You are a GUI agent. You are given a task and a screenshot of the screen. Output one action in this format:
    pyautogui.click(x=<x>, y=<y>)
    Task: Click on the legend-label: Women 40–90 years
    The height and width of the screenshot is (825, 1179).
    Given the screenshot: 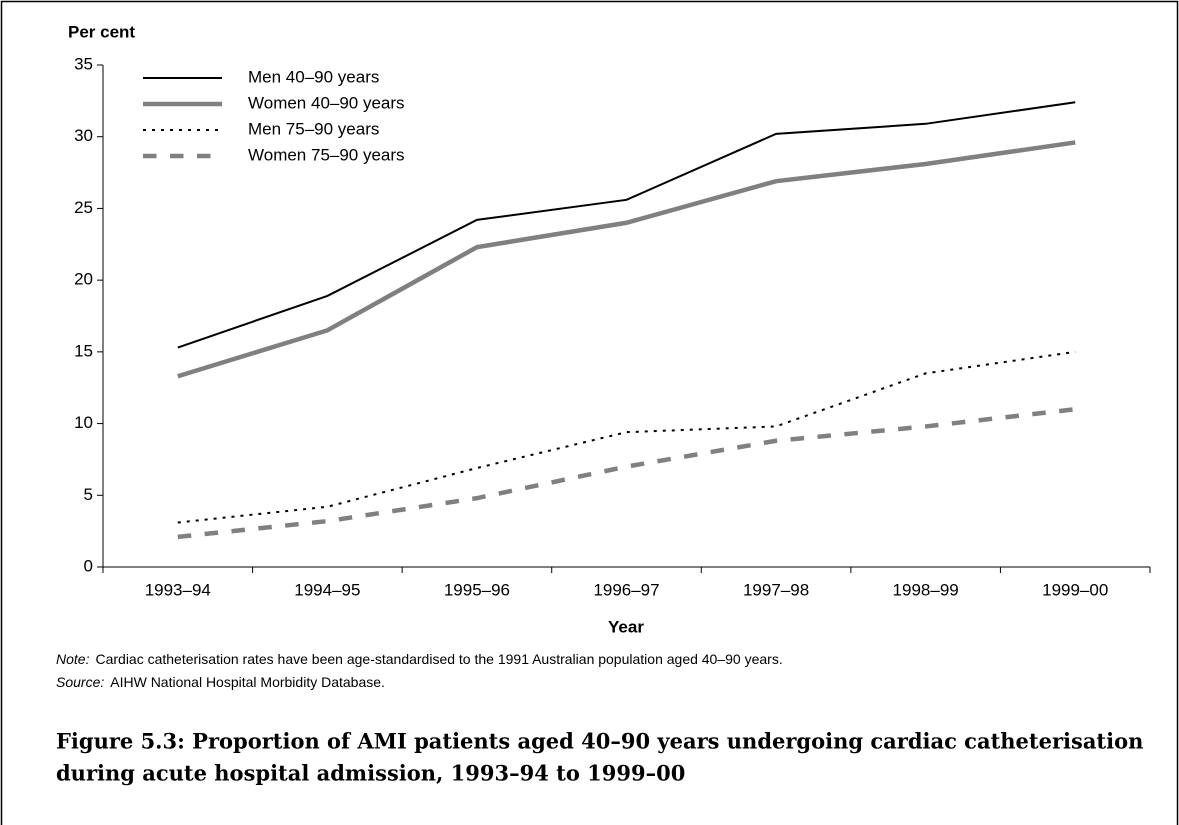 What is the action you would take?
    pyautogui.click(x=326, y=102)
    